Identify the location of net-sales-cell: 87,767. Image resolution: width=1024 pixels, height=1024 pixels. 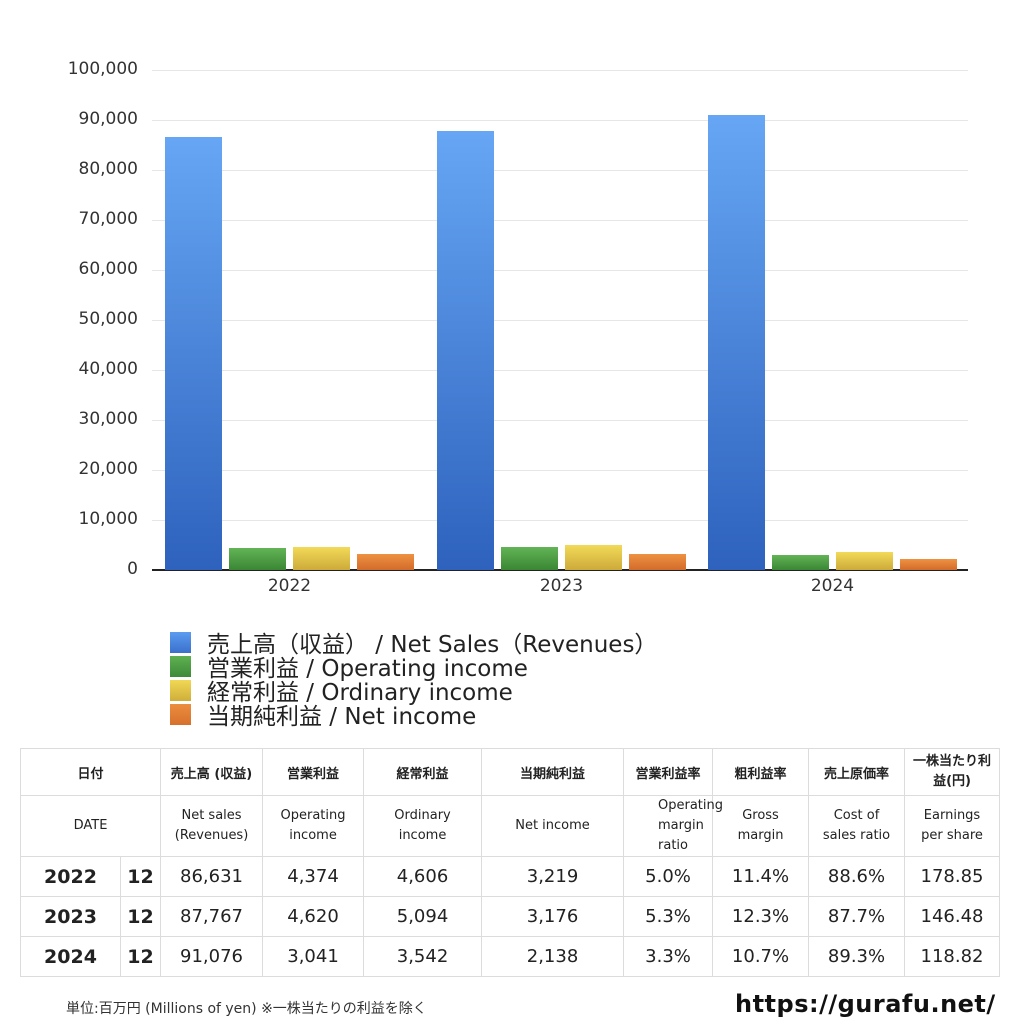
(212, 916).